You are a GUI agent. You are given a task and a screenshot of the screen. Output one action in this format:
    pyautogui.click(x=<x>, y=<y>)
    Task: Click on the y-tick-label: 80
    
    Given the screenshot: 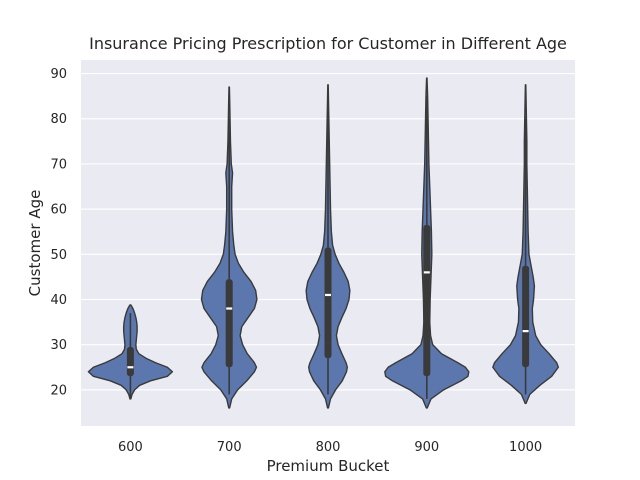 What is the action you would take?
    pyautogui.click(x=58, y=119)
    